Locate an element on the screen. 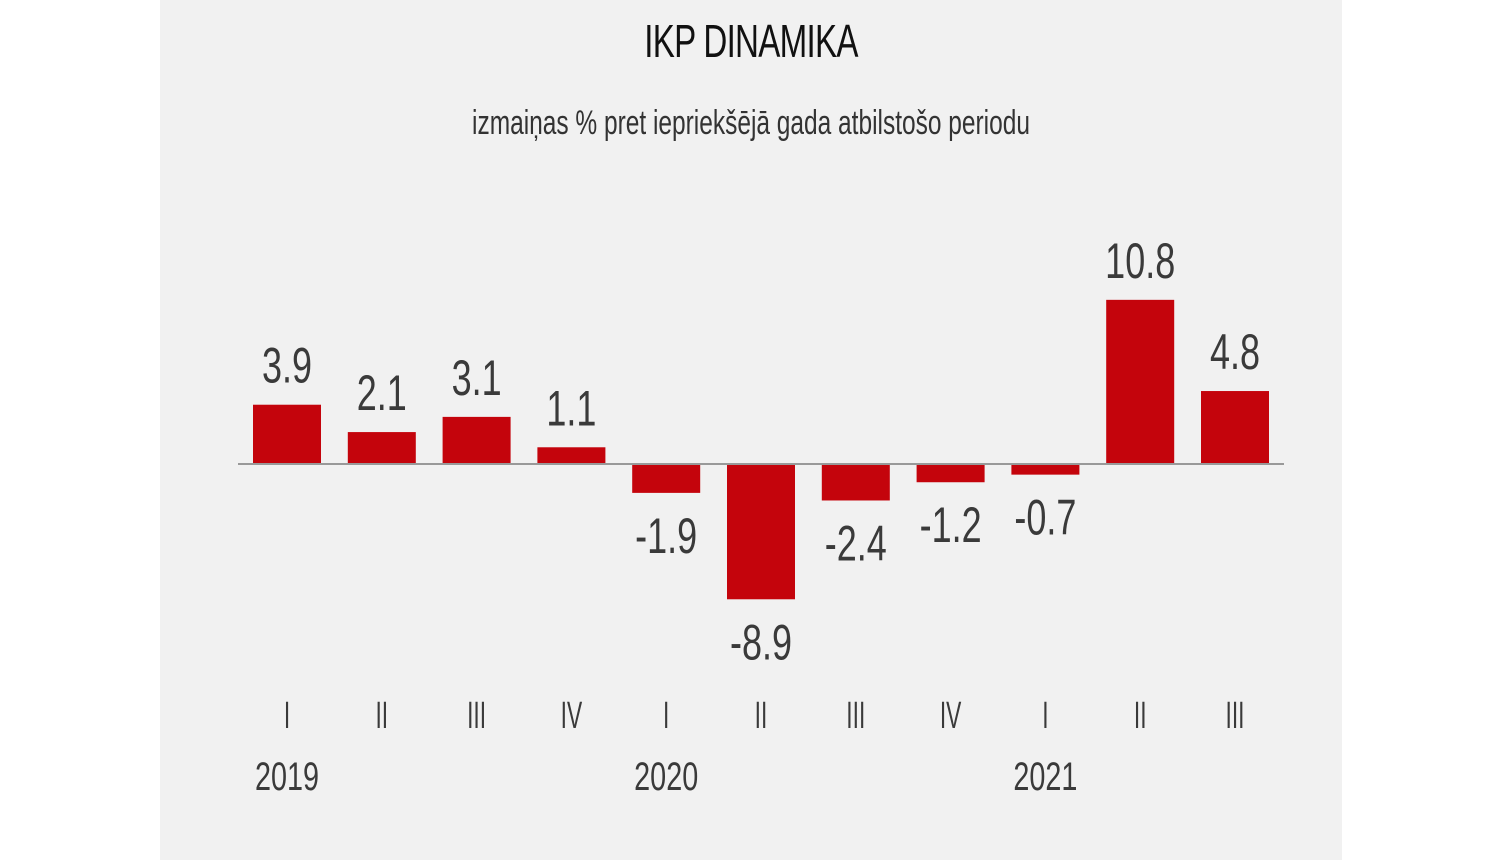 The image size is (1500, 860). data-label: 1.1 is located at coordinates (571, 409).